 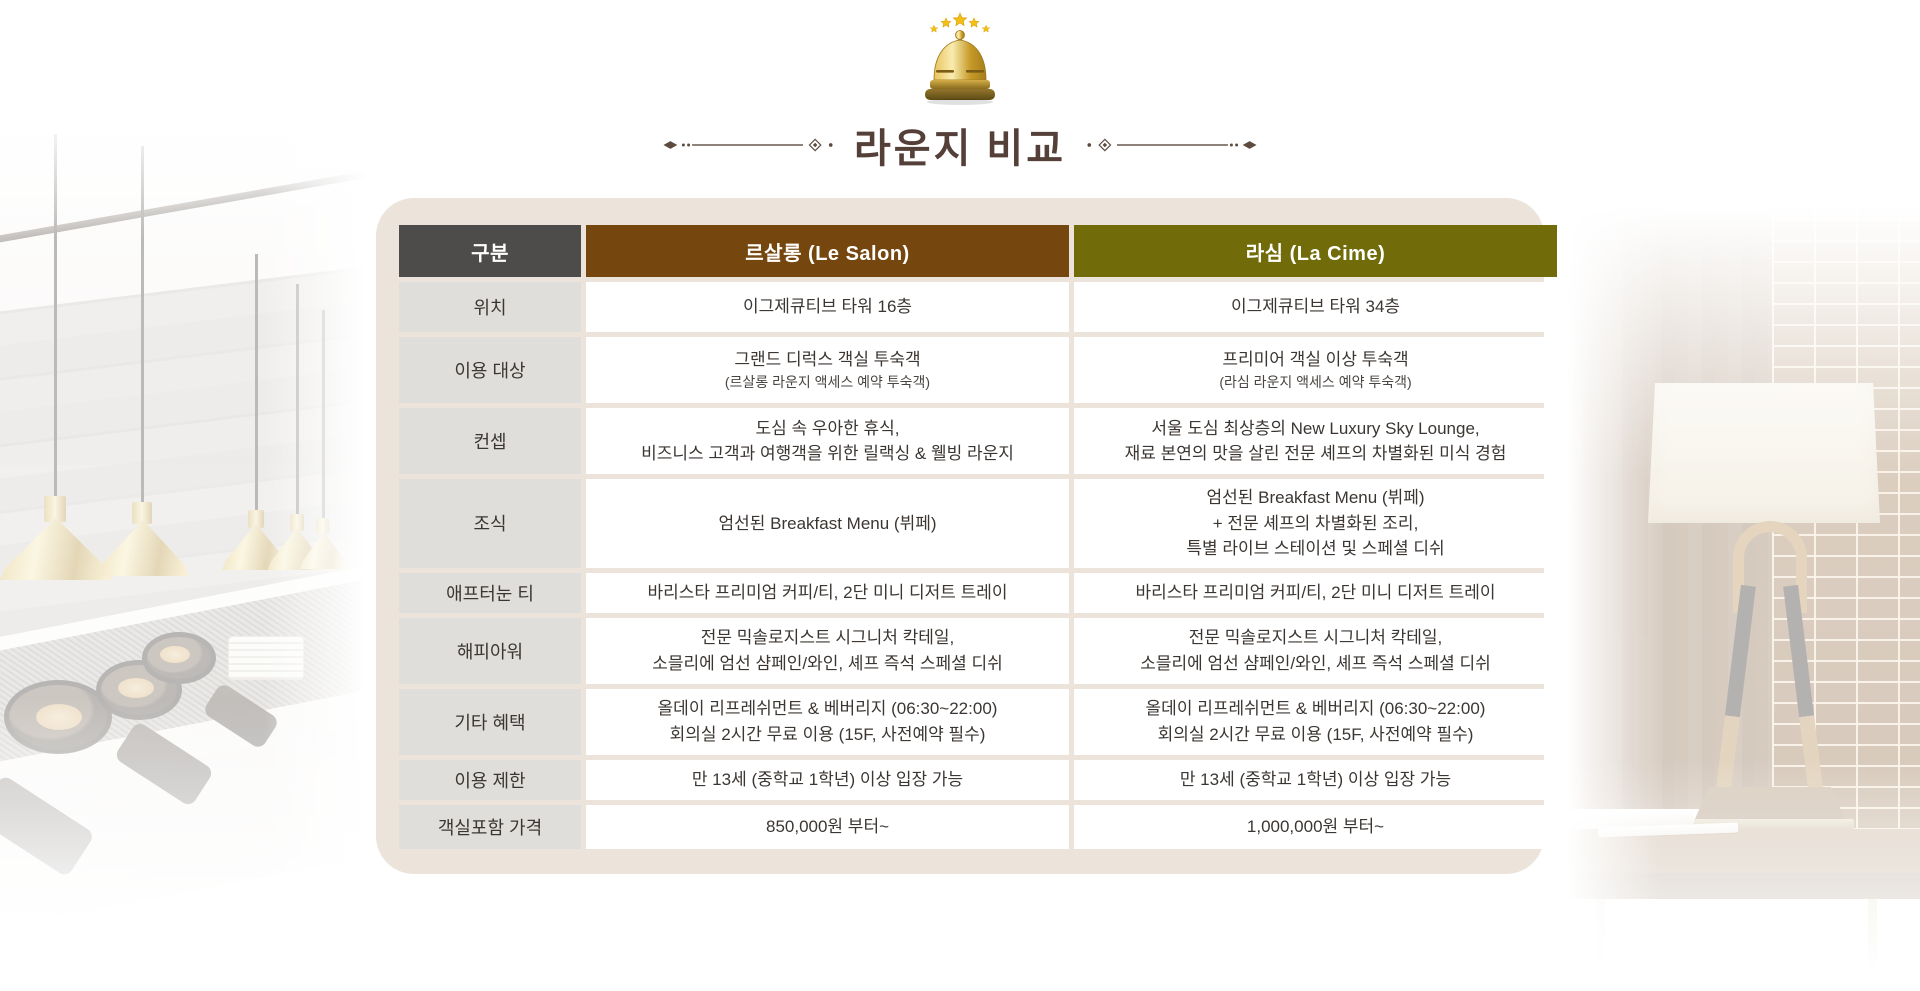 I want to click on row-label: 객실포함 가격, so click(x=490, y=826).